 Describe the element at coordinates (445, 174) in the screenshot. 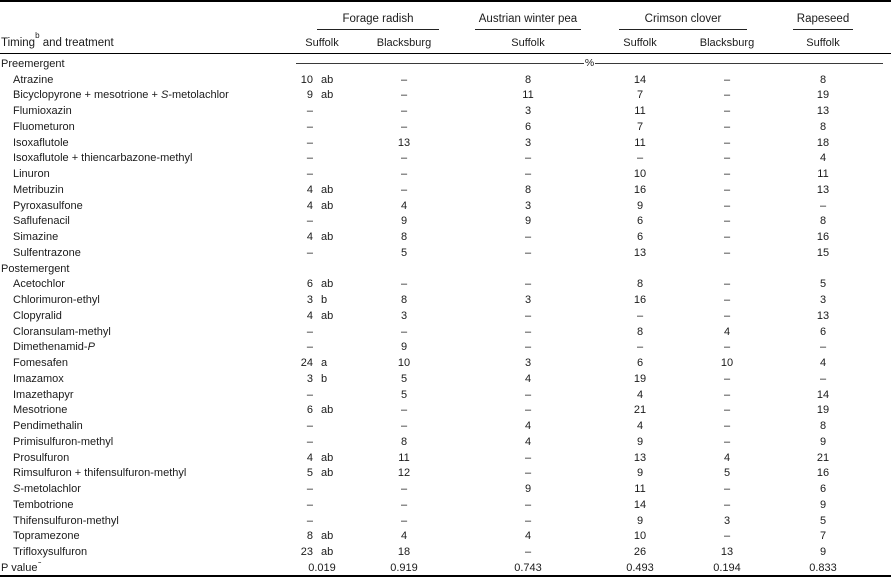

I see `table-row: Linuron – – – 10 – 11` at that location.